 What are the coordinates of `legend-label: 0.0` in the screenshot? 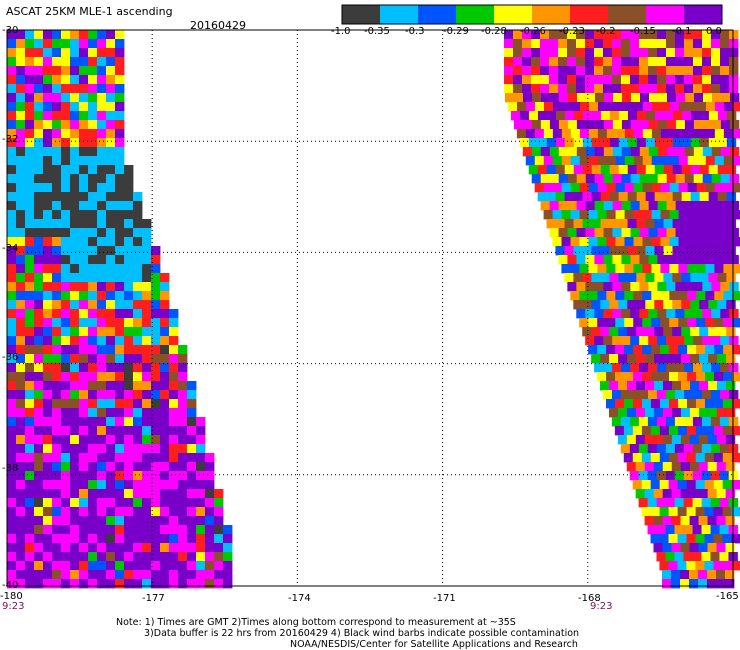 It's located at (714, 31).